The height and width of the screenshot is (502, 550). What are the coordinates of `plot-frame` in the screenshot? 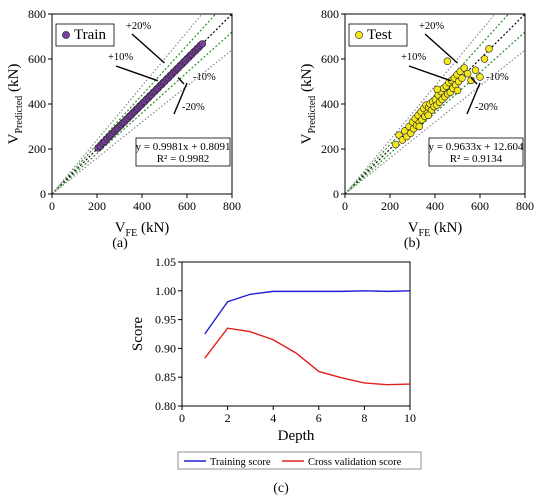 It's located at (296, 334).